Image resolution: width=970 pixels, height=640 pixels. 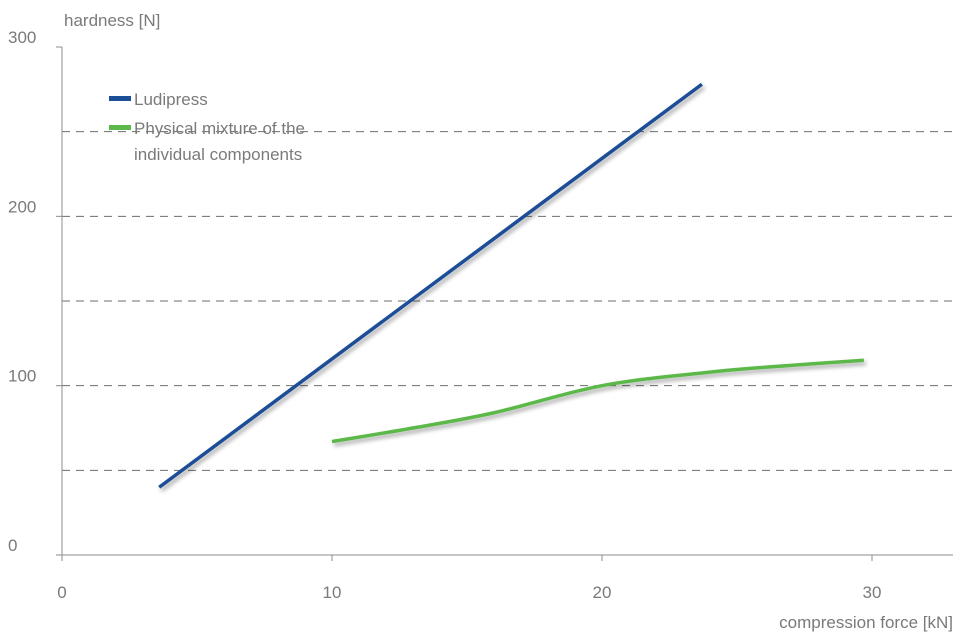 What do you see at coordinates (171, 99) in the screenshot?
I see `legend-label: Ludipress` at bounding box center [171, 99].